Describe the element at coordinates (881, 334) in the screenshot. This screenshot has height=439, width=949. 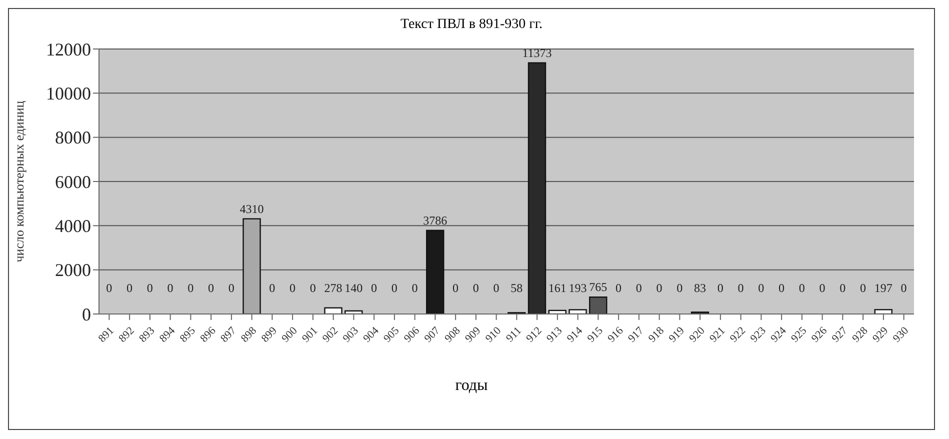
I see `x-tick-label: 929` at that location.